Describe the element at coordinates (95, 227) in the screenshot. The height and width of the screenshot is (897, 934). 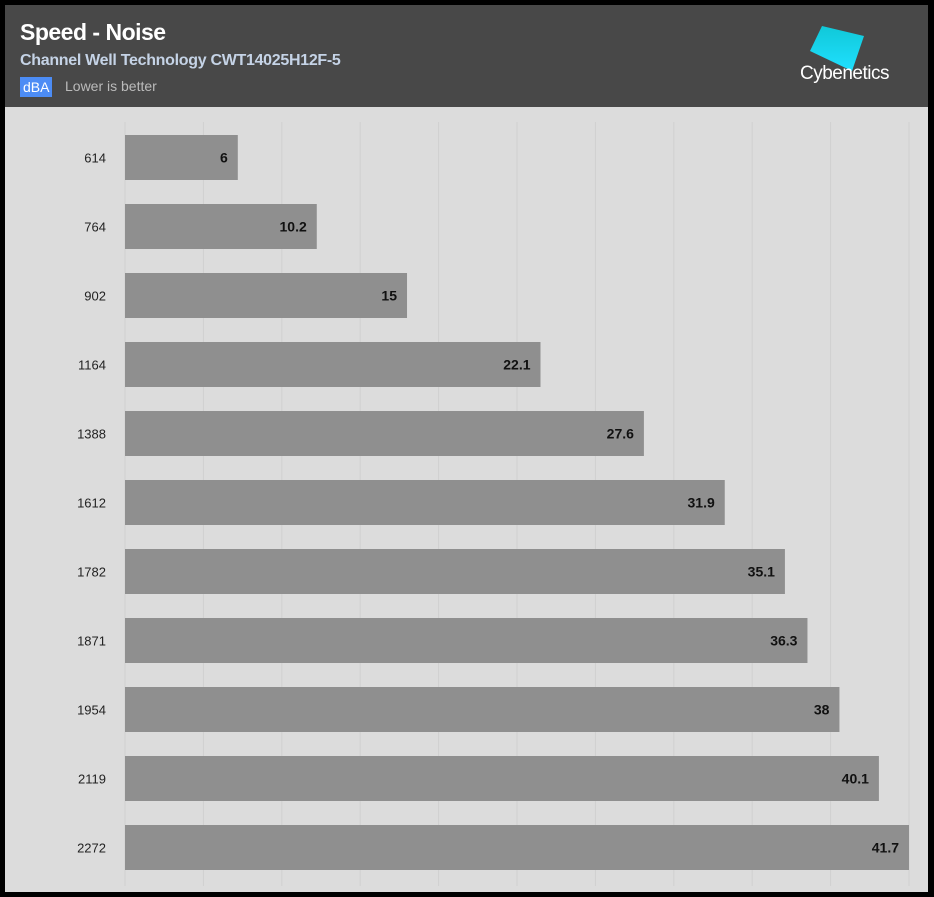
I see `category-label: 764` at that location.